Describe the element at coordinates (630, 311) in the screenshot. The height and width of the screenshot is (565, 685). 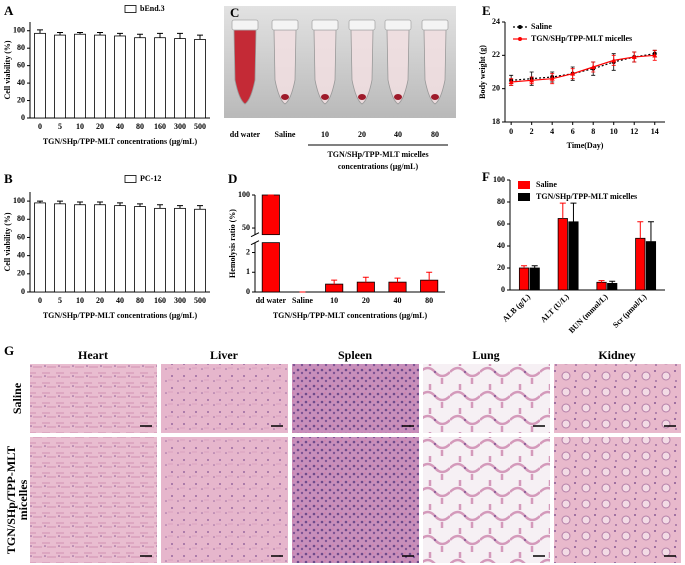
I see `x-tick-label: Scr (μmol/L)` at that location.